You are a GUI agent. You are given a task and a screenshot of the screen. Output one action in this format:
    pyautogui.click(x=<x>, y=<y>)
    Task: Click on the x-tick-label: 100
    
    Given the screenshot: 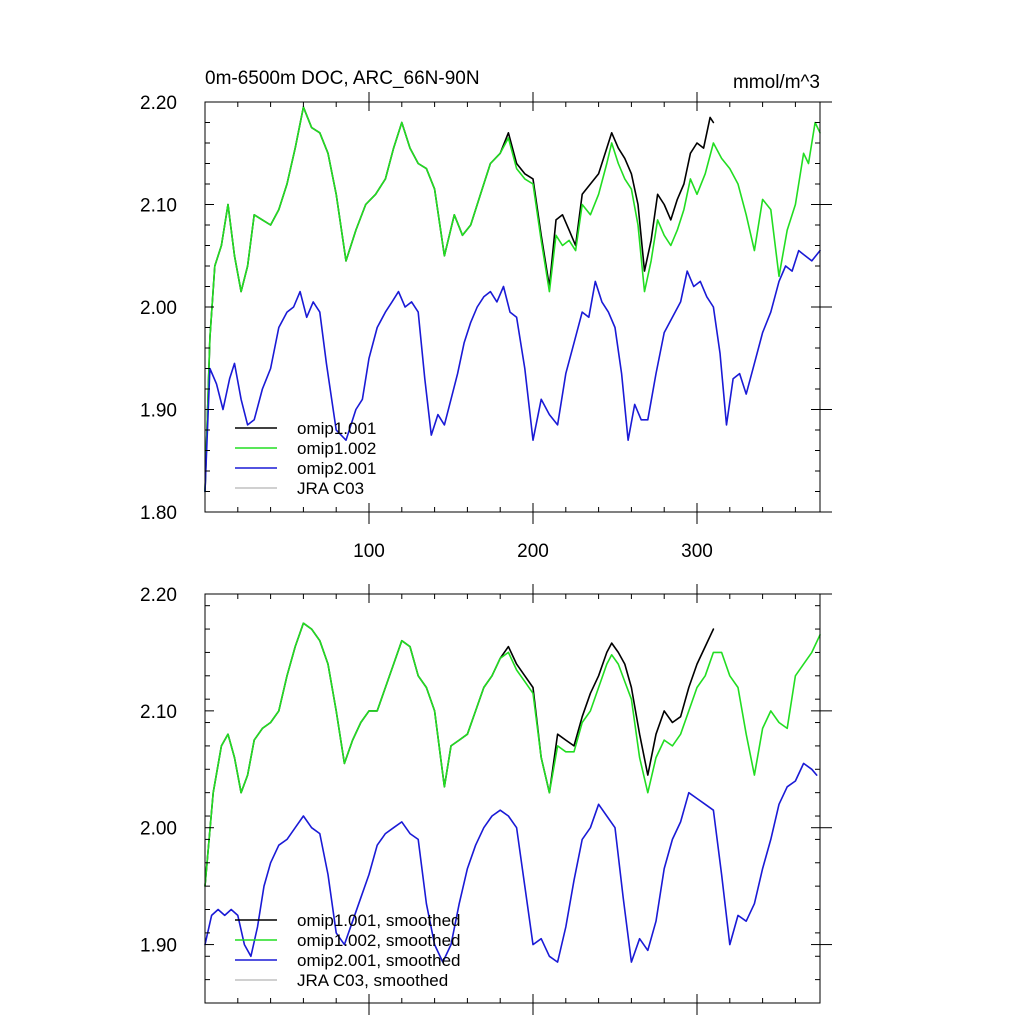 What is the action you would take?
    pyautogui.click(x=369, y=551)
    